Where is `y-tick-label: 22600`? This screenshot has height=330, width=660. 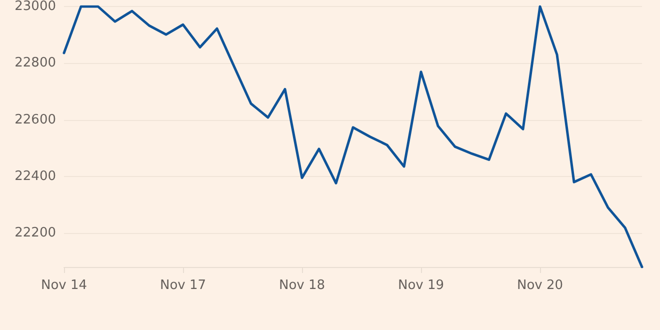
y-tick-label: 22600 is located at coordinates (35, 120).